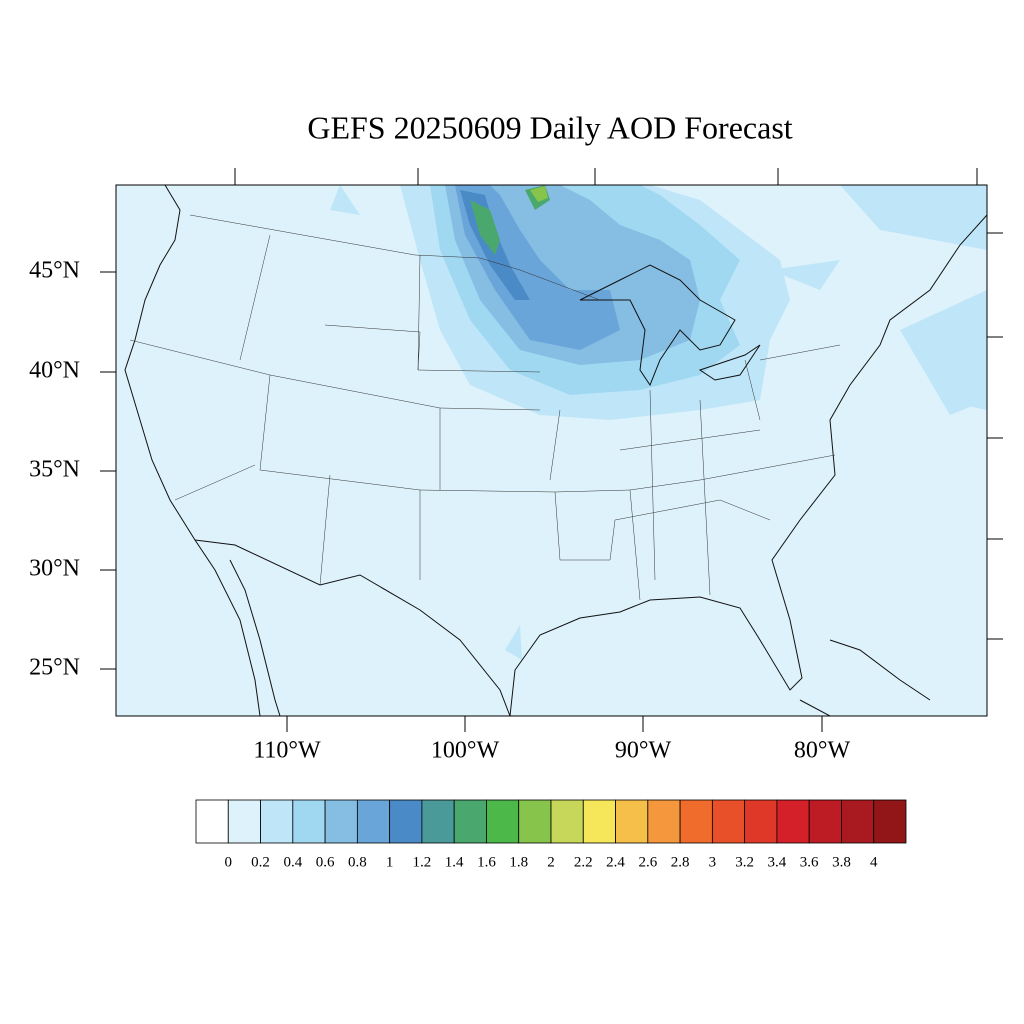 The height and width of the screenshot is (1024, 1024). What do you see at coordinates (583, 862) in the screenshot?
I see `colorbar-tick-label: 2.2` at bounding box center [583, 862].